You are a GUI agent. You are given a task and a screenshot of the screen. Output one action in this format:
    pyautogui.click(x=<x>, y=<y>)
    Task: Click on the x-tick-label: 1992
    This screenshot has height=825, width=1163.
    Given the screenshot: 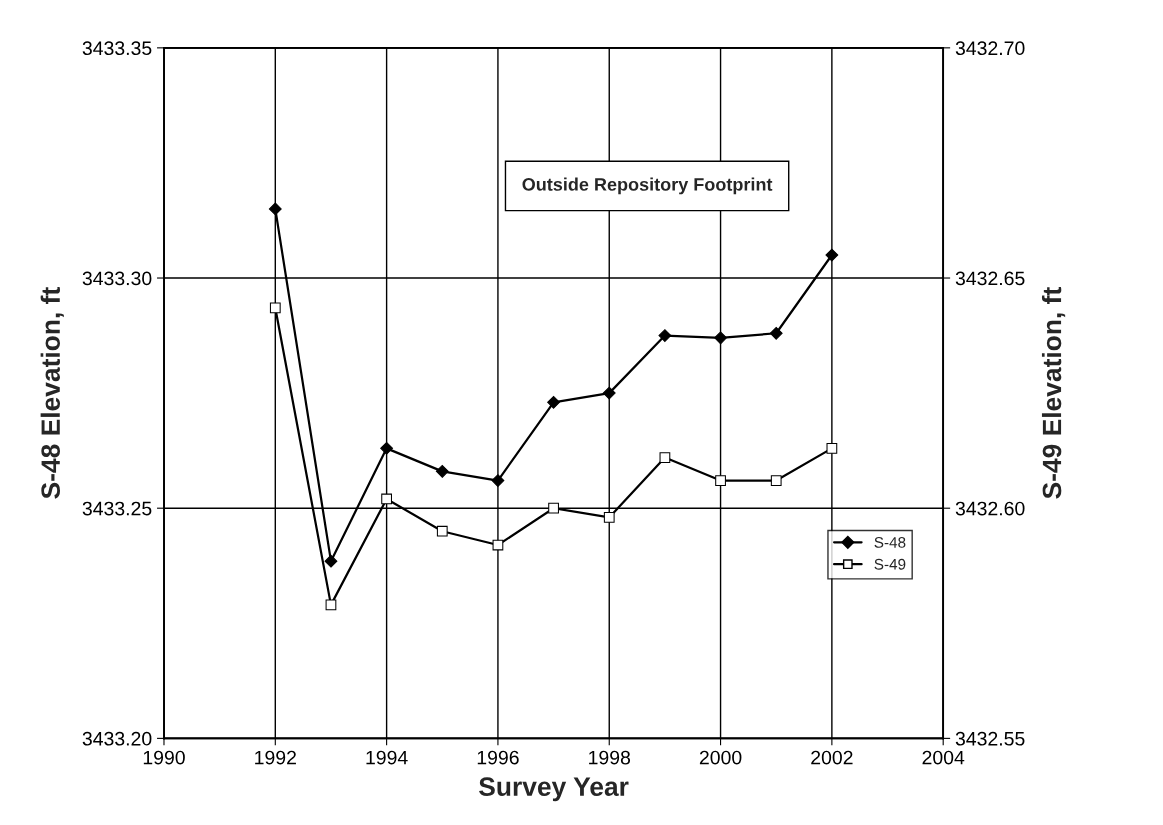 What is the action you would take?
    pyautogui.click(x=275, y=757)
    